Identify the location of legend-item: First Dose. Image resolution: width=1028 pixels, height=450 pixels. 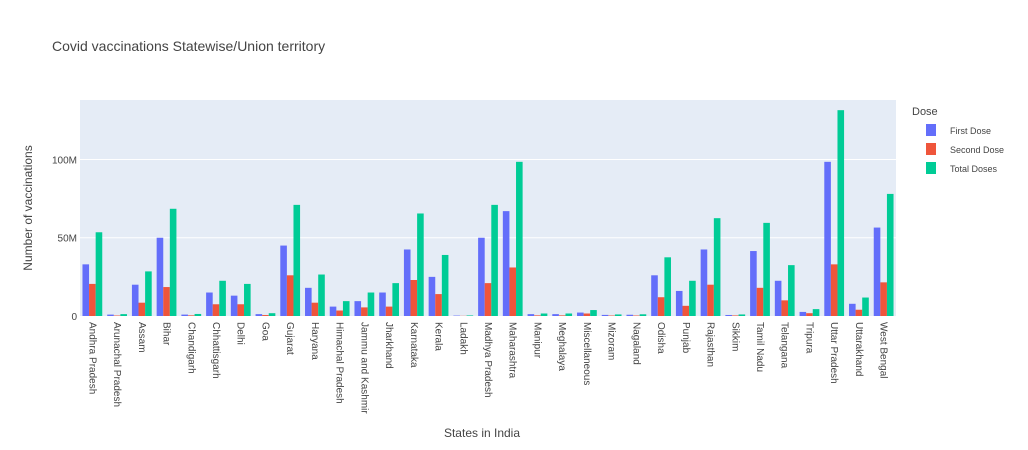
(970, 131).